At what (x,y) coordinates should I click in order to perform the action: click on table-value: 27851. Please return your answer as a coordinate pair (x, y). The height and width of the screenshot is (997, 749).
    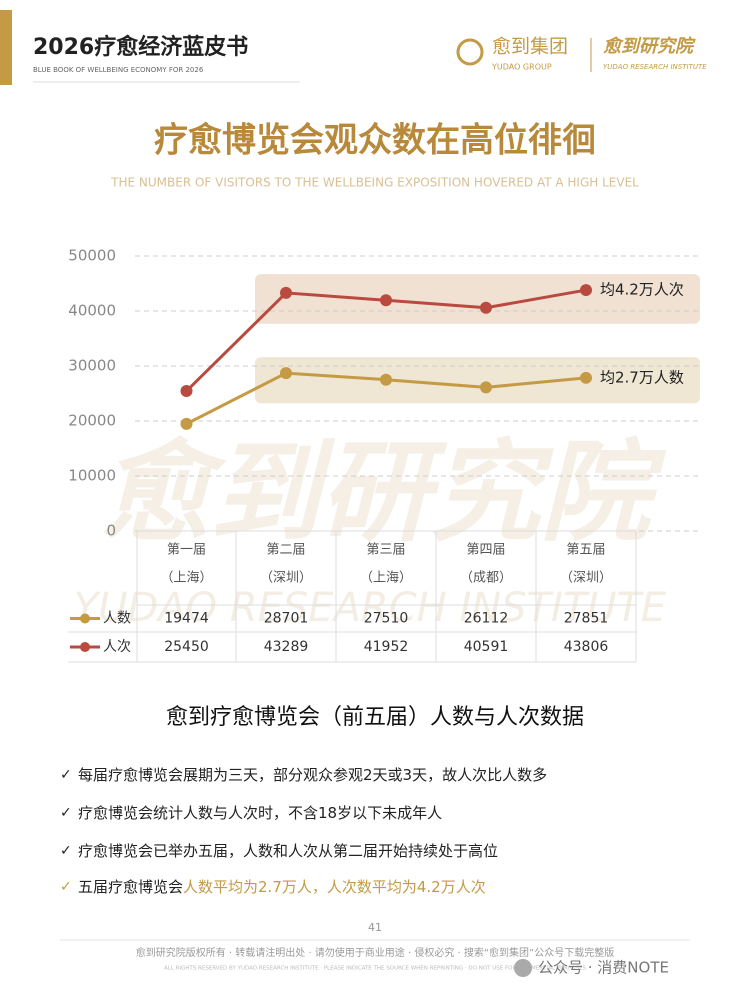
    Looking at the image, I should click on (586, 619).